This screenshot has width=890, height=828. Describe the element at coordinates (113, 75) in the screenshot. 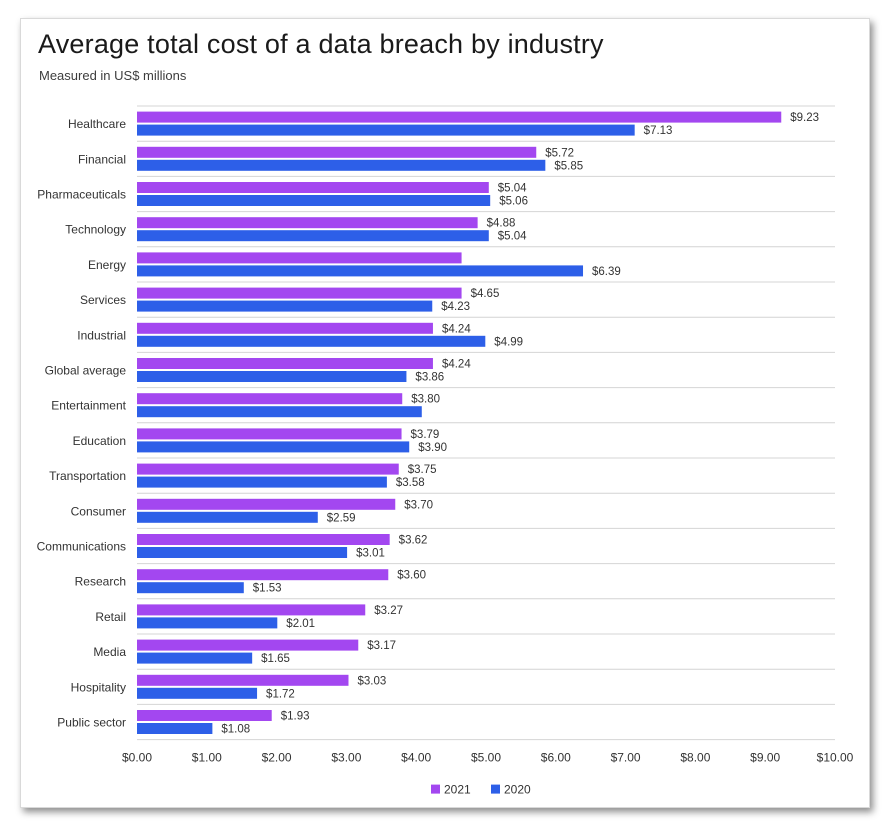

I see `chart-subtitle: Measured in US$ millions` at that location.